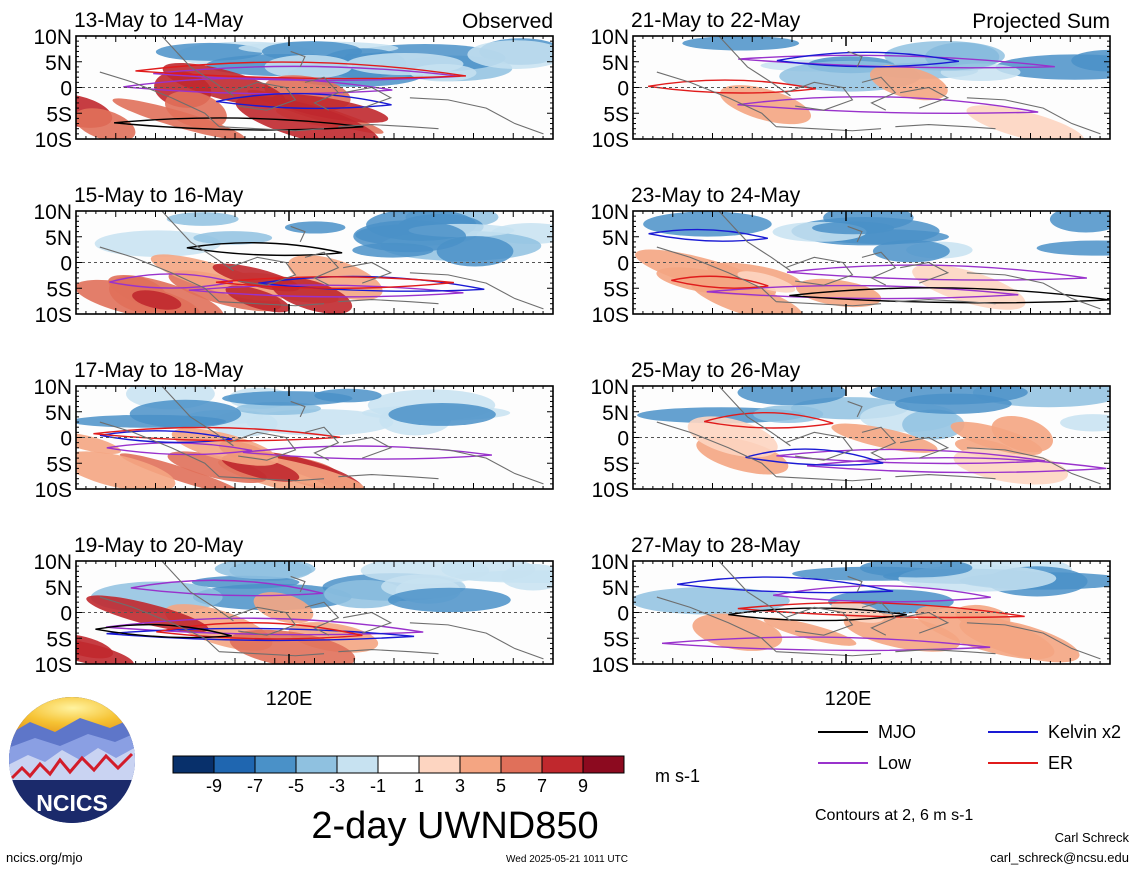  What do you see at coordinates (398, 775) in the screenshot?
I see `colorbar: -9 -7 -5 -3 -1 1 3 5 7 9` at bounding box center [398, 775].